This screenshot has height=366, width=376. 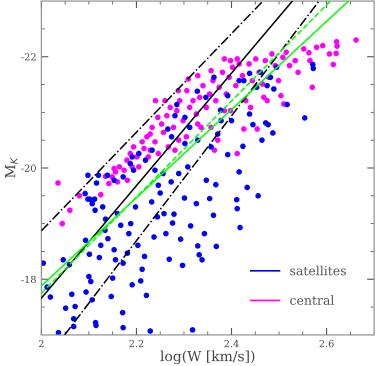 What do you see at coordinates (312, 300) in the screenshot?
I see `legend-label: central` at bounding box center [312, 300].